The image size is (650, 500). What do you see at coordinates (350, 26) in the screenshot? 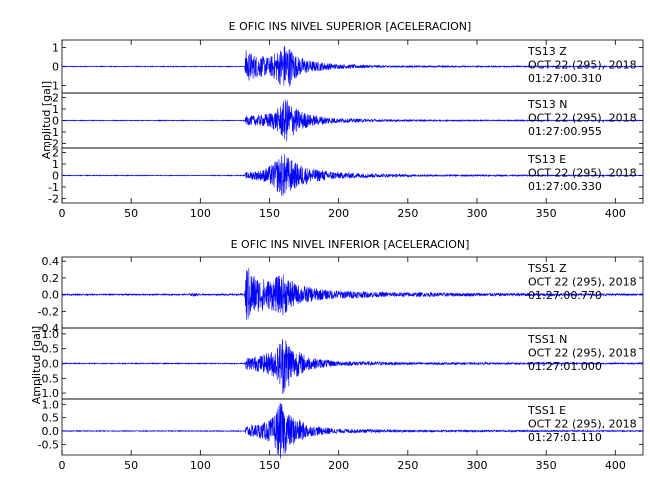
I see `chart-title-upper: E OFIC INS NIVEL SUPERIOR [ACELERACION]` at bounding box center [350, 26].